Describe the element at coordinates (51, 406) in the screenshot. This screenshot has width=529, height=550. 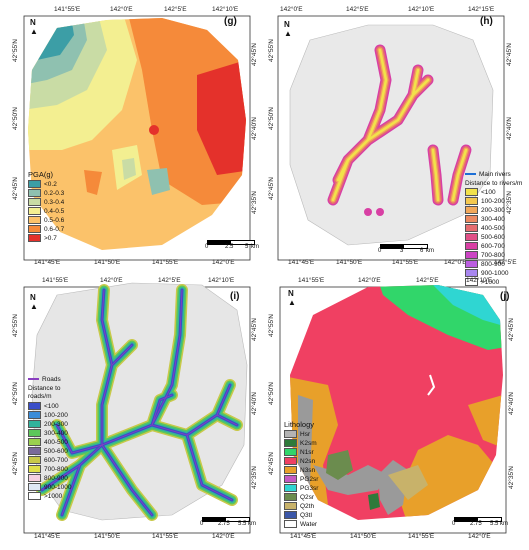
I see `legend-label: <100` at that location.